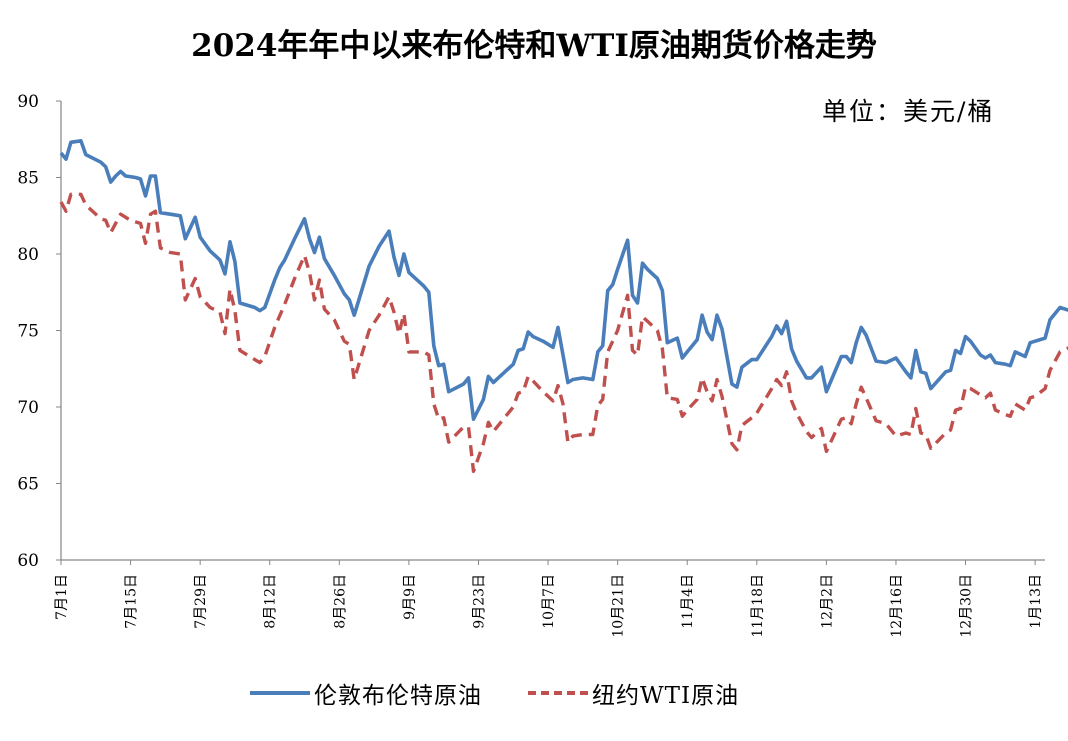 This screenshot has height=741, width=1068. What do you see at coordinates (558, 693) in the screenshot?
I see `legend-swatch-wti` at bounding box center [558, 693].